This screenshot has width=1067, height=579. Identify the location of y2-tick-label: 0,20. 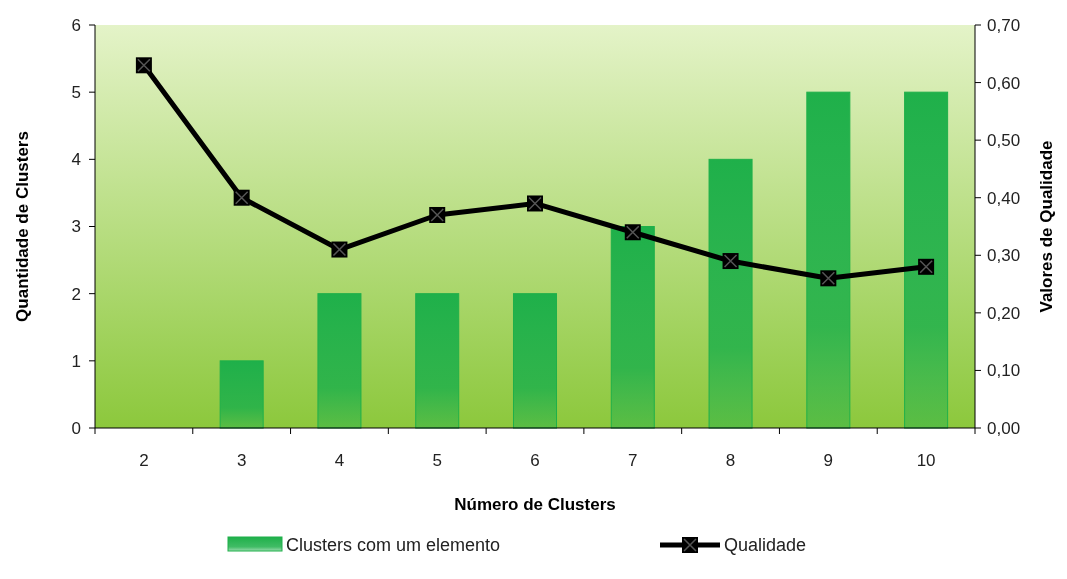
(1004, 313).